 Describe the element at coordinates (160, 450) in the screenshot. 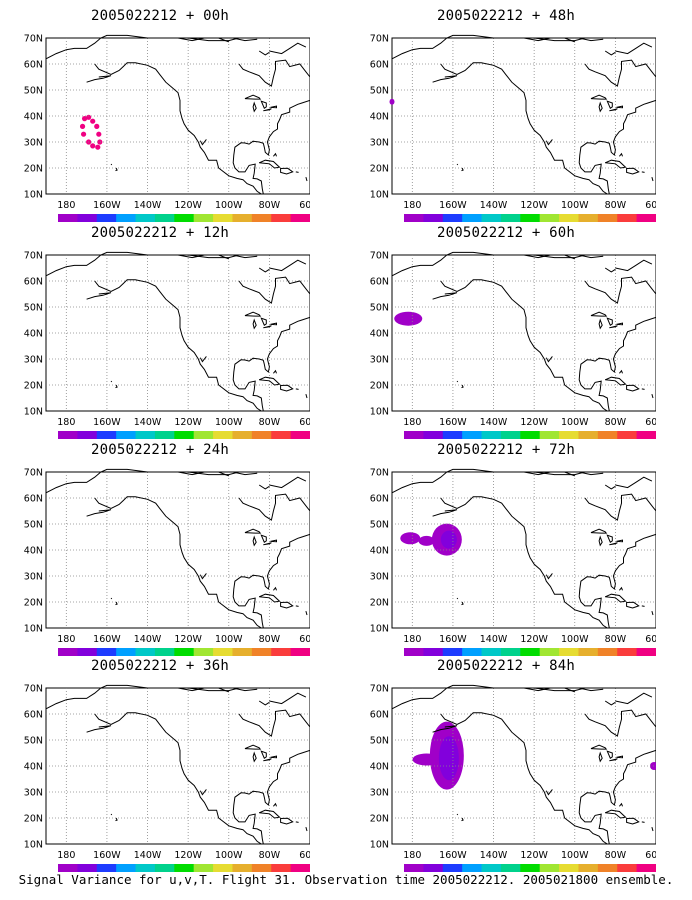

I see `panel-title: 2005022212 + 24h` at that location.